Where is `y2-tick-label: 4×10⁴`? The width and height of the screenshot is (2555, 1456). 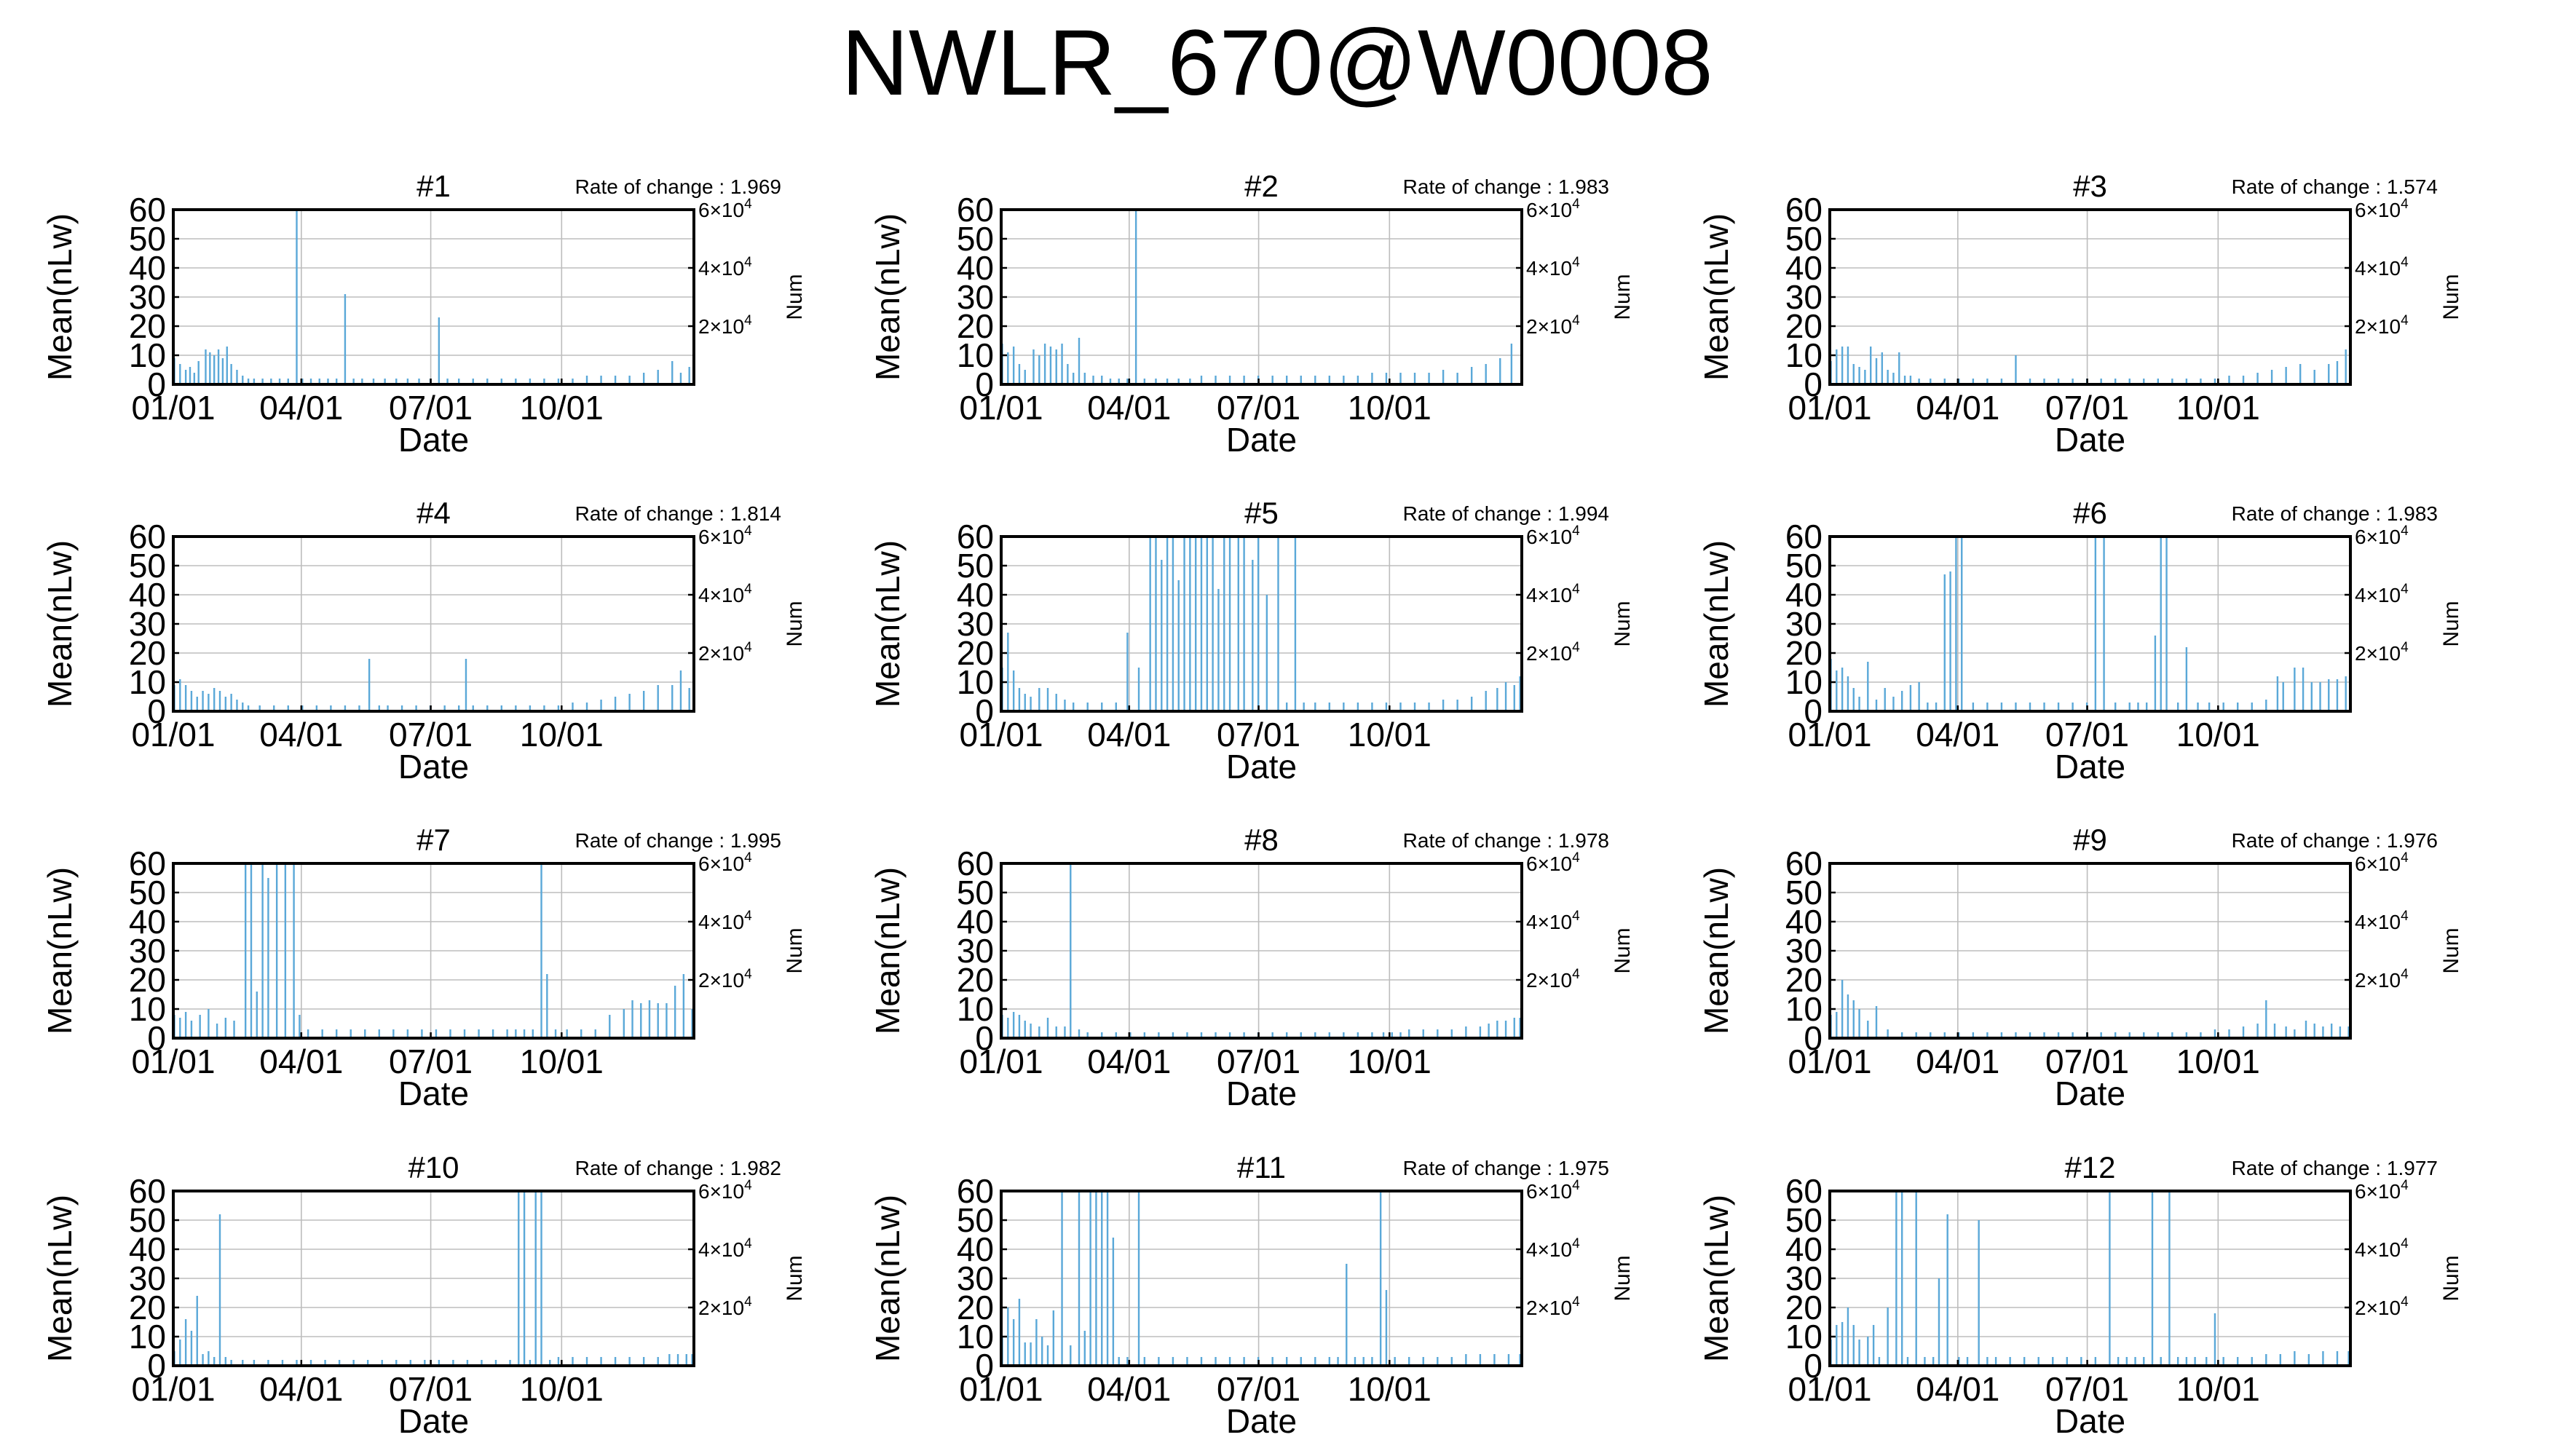
y2-tick-label: 4×10⁴ is located at coordinates (725, 594).